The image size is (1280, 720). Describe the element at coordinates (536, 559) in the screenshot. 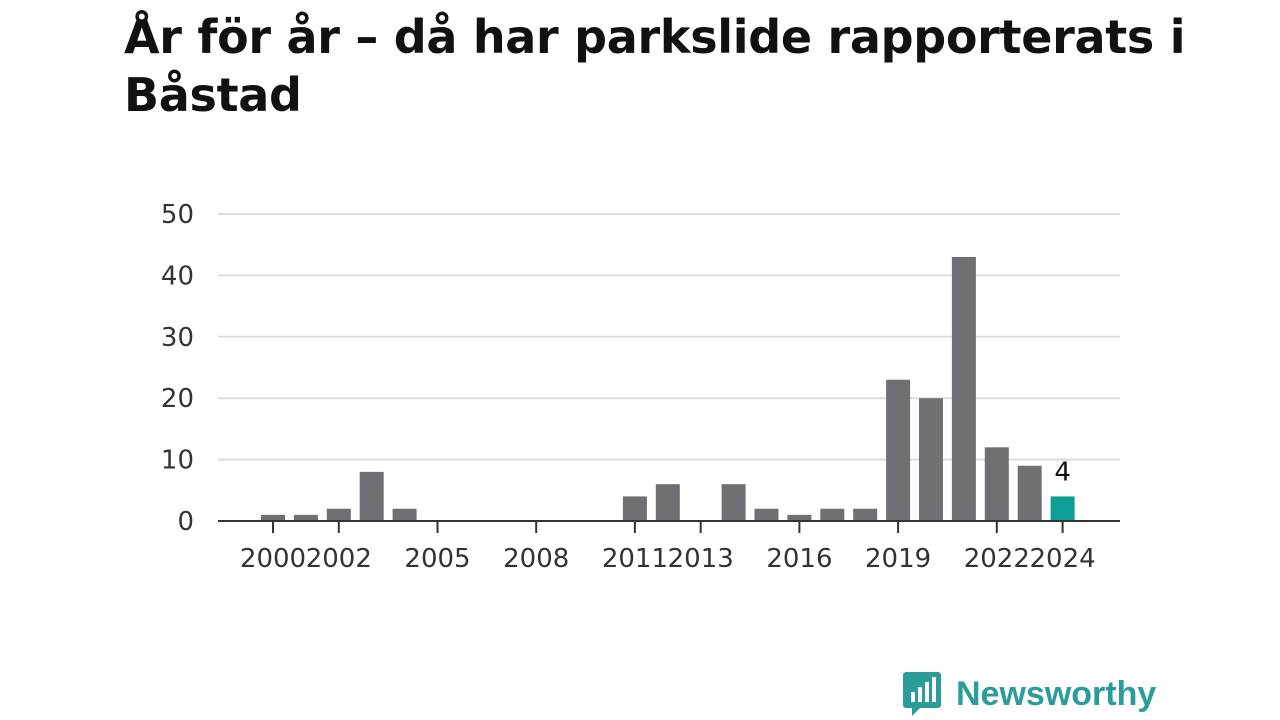

I see `x-tick-label: 2008` at that location.